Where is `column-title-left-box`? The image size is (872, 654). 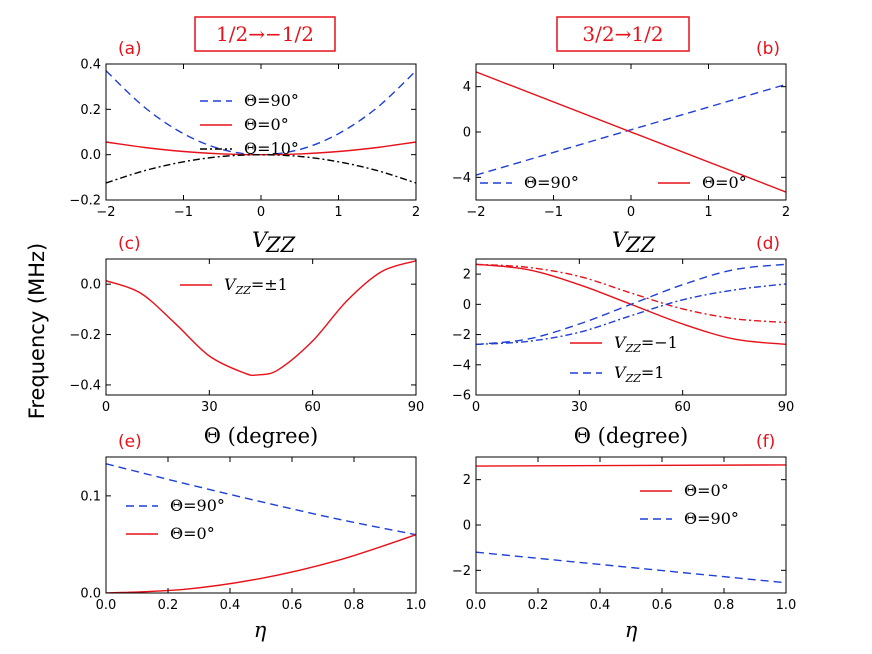
column-title-left-box is located at coordinates (265, 34).